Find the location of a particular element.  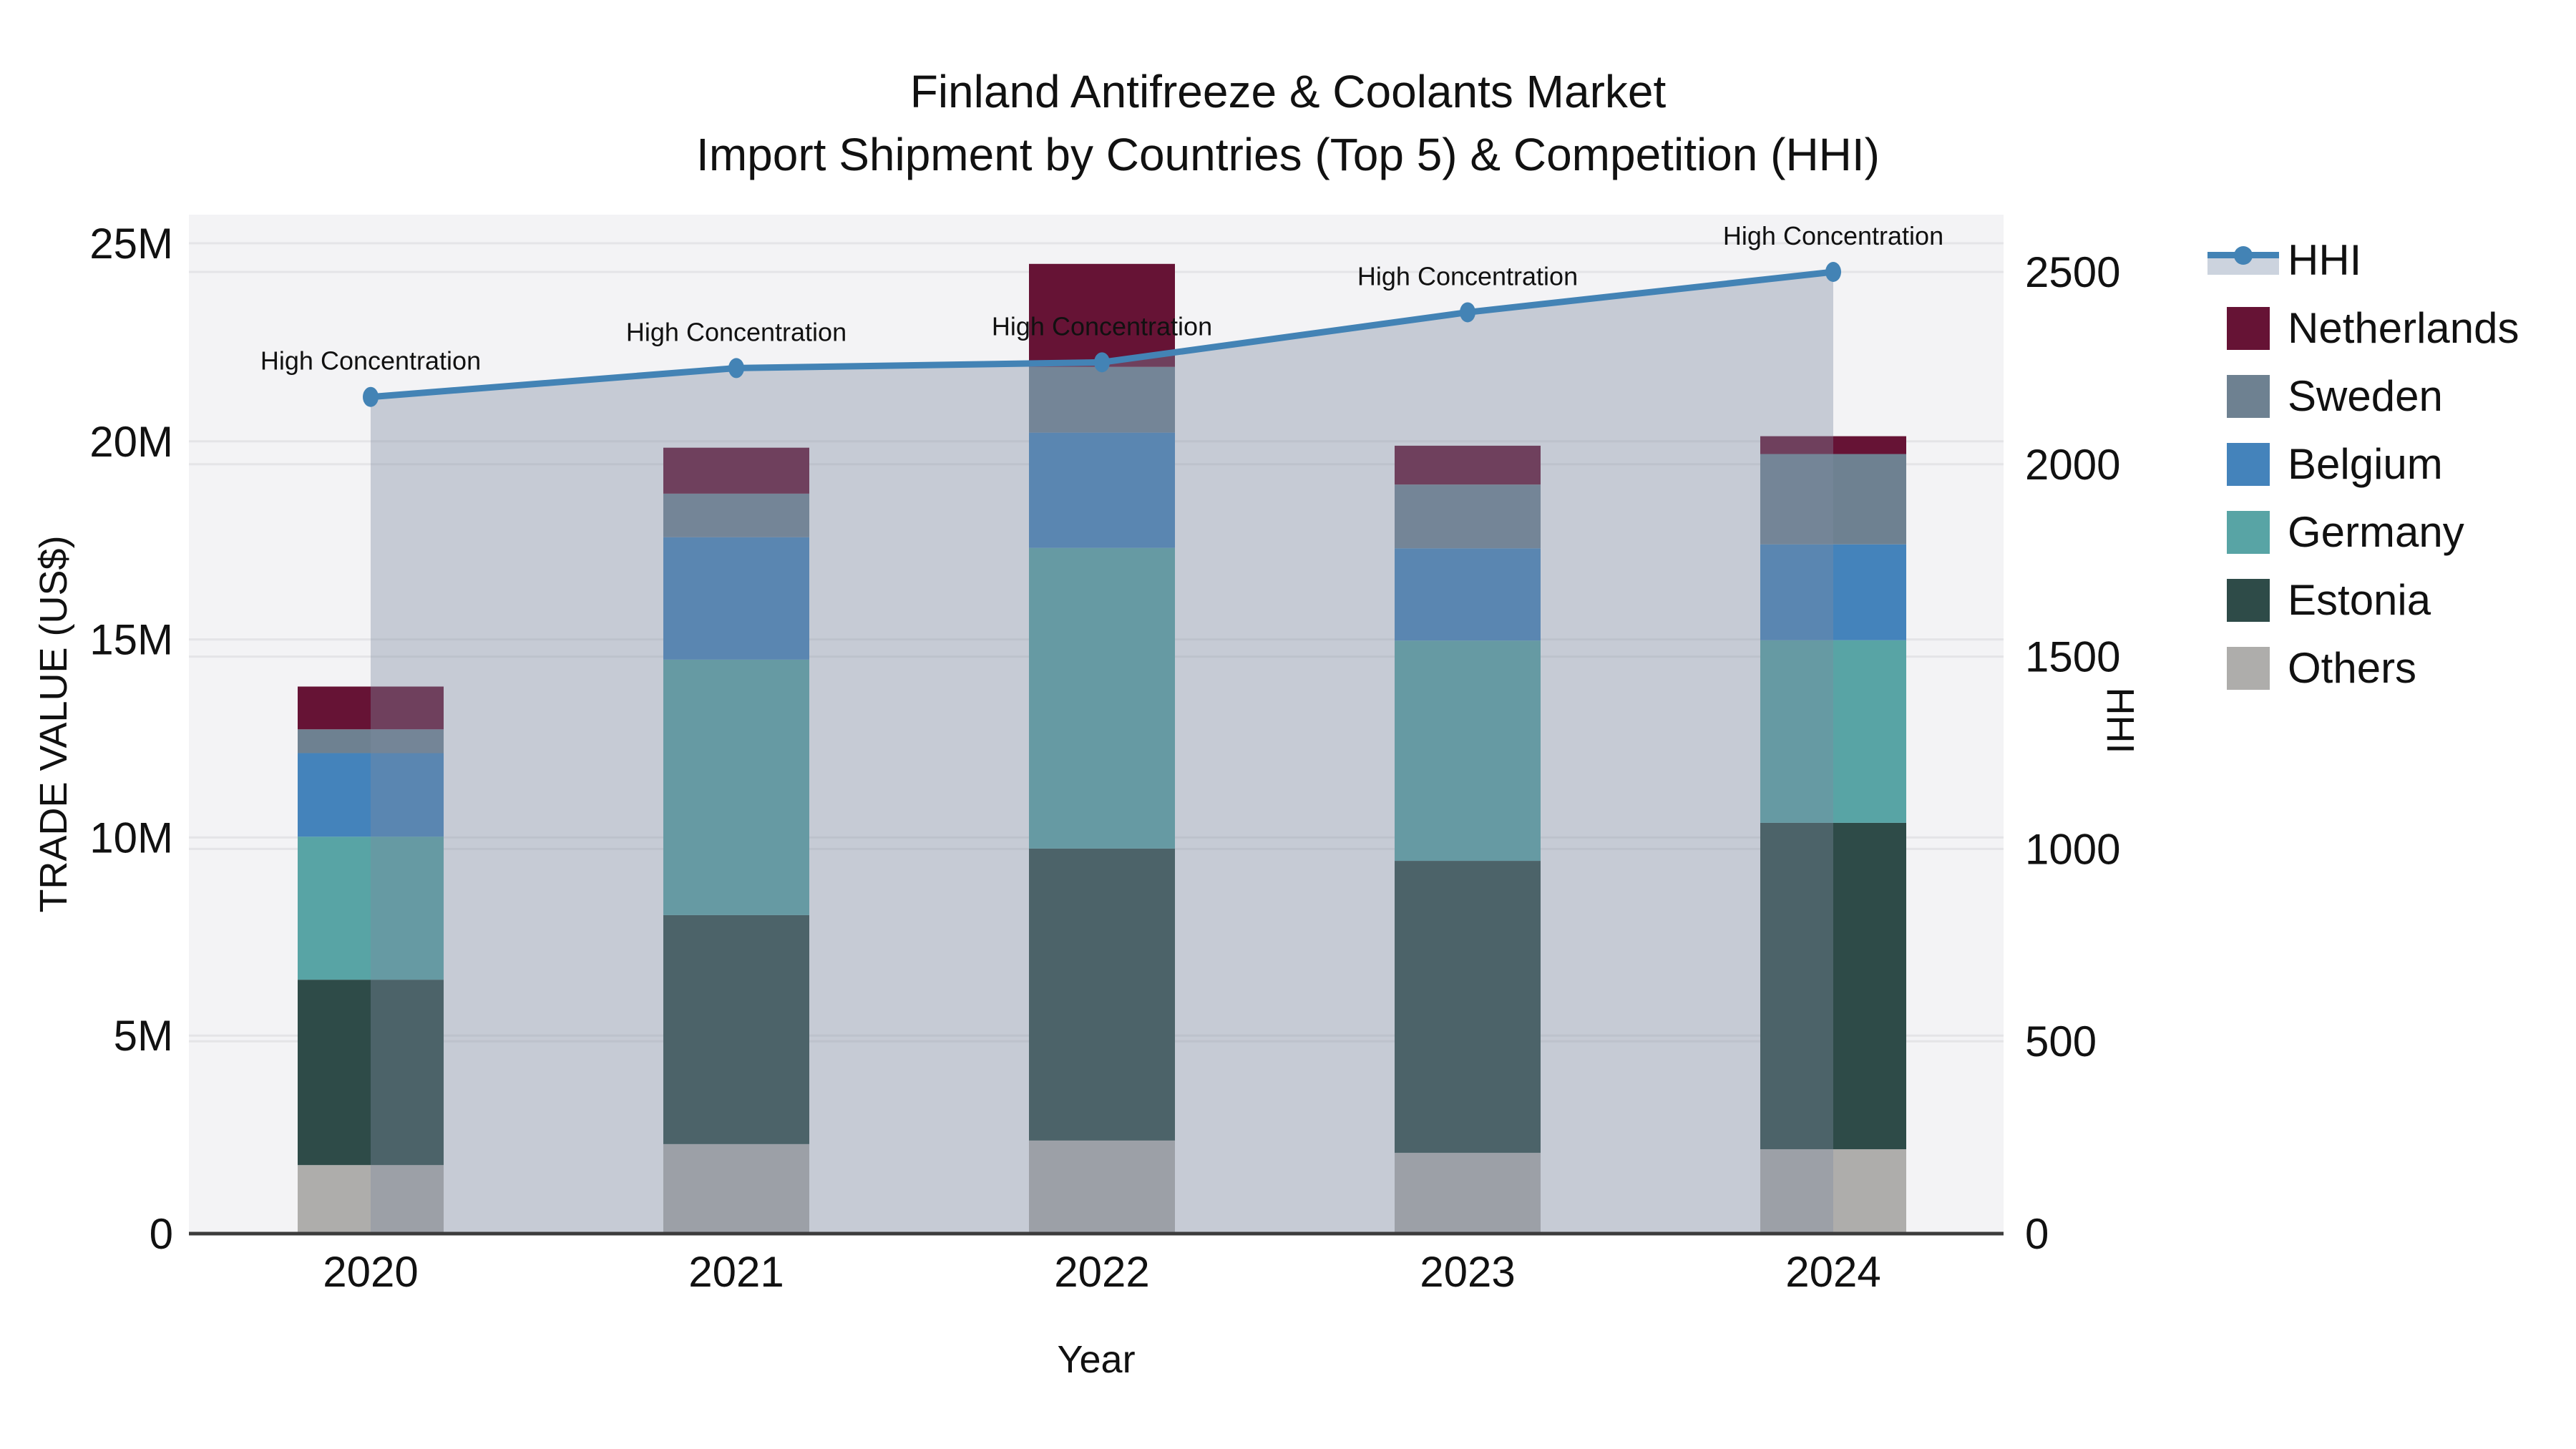

sweden-swatch-icon is located at coordinates (2248, 396).